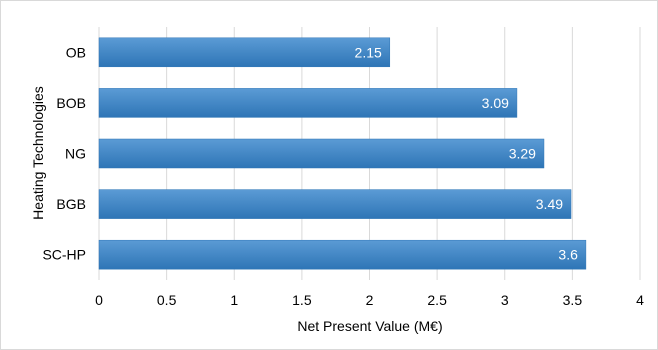 The width and height of the screenshot is (658, 350). I want to click on value-label: 3.09, so click(495, 103).